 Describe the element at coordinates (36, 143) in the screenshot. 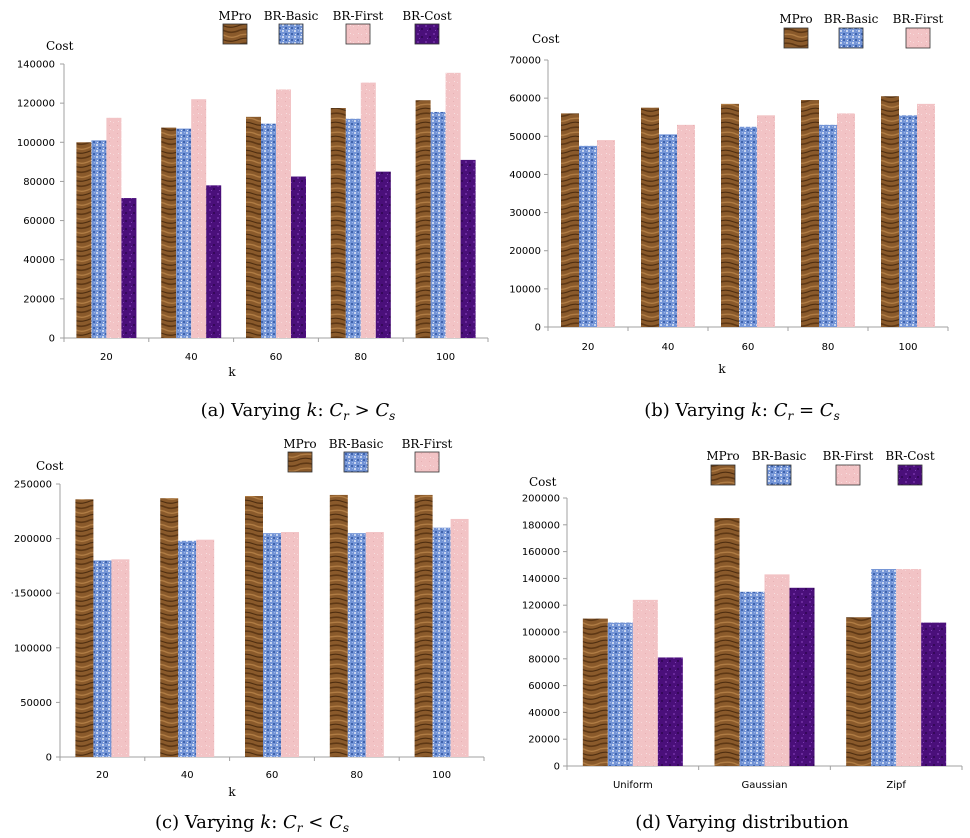

I see `y-tick-label: 100000` at that location.